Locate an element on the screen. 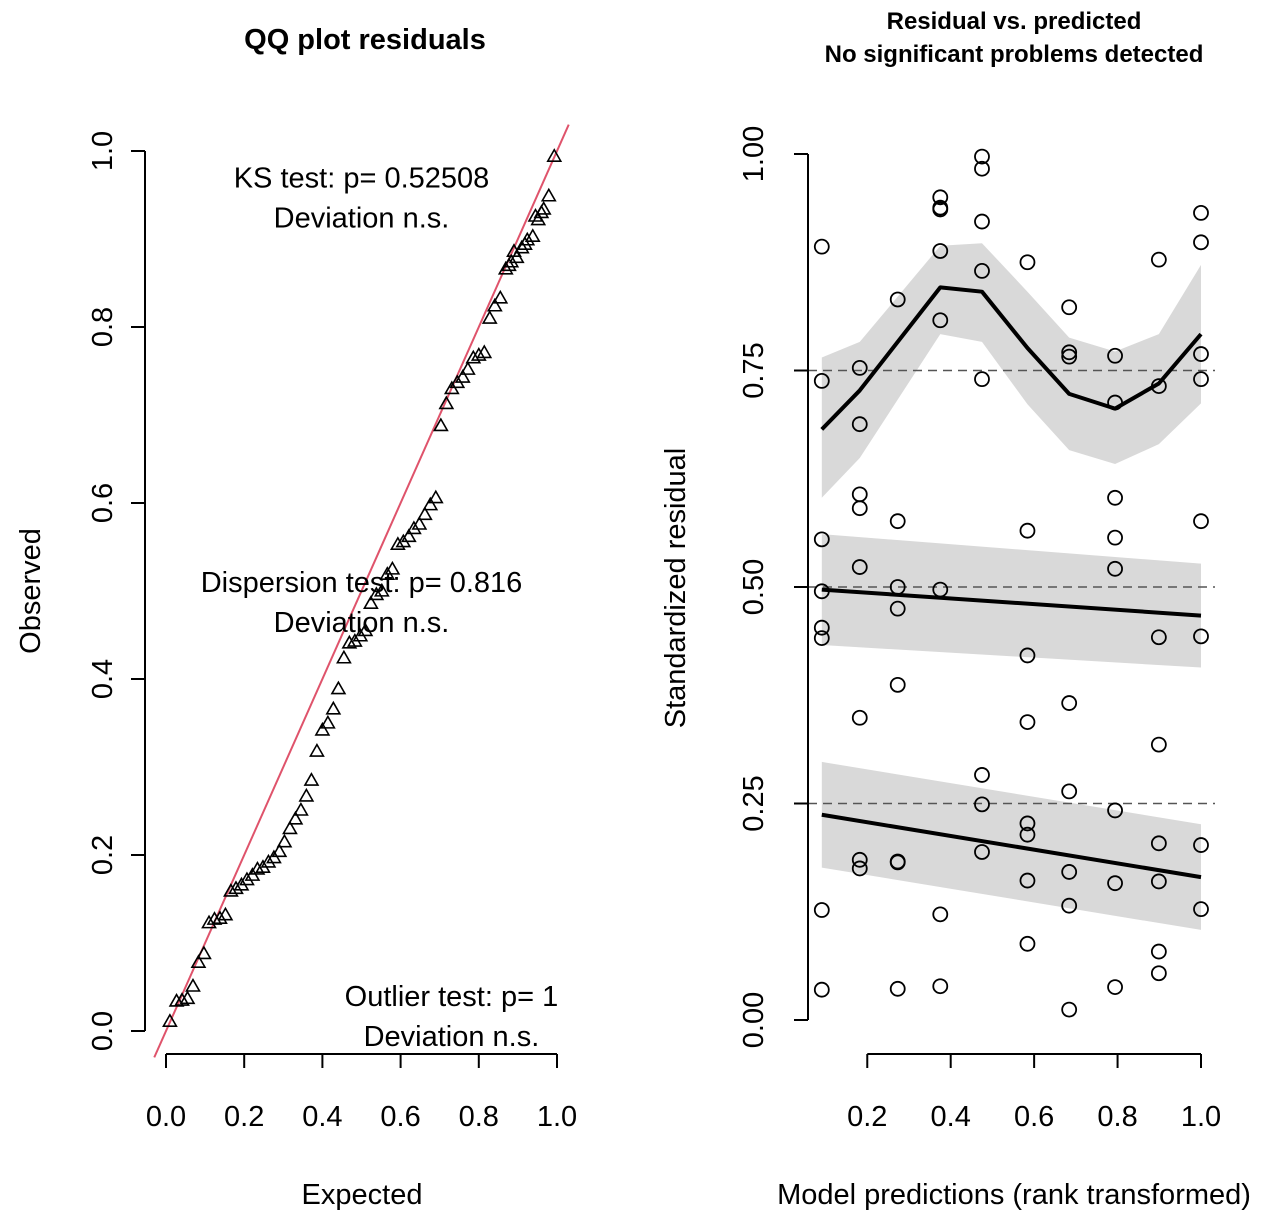 The height and width of the screenshot is (1210, 1285). qq-y-tick-label: 0.0 is located at coordinates (103, 1031).